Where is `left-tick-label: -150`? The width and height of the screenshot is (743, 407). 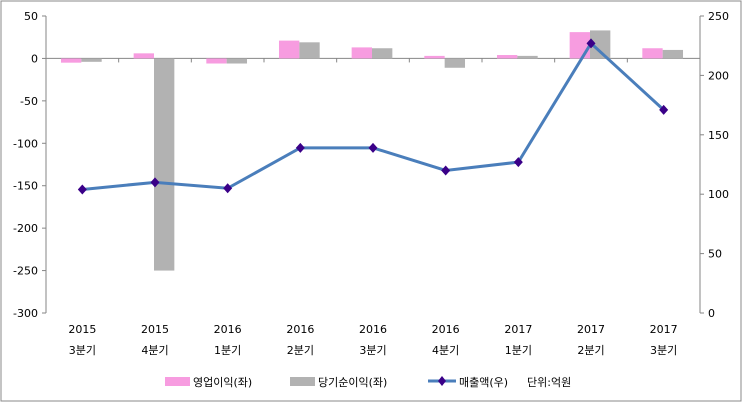
left-tick-label: -150 is located at coordinates (25, 186).